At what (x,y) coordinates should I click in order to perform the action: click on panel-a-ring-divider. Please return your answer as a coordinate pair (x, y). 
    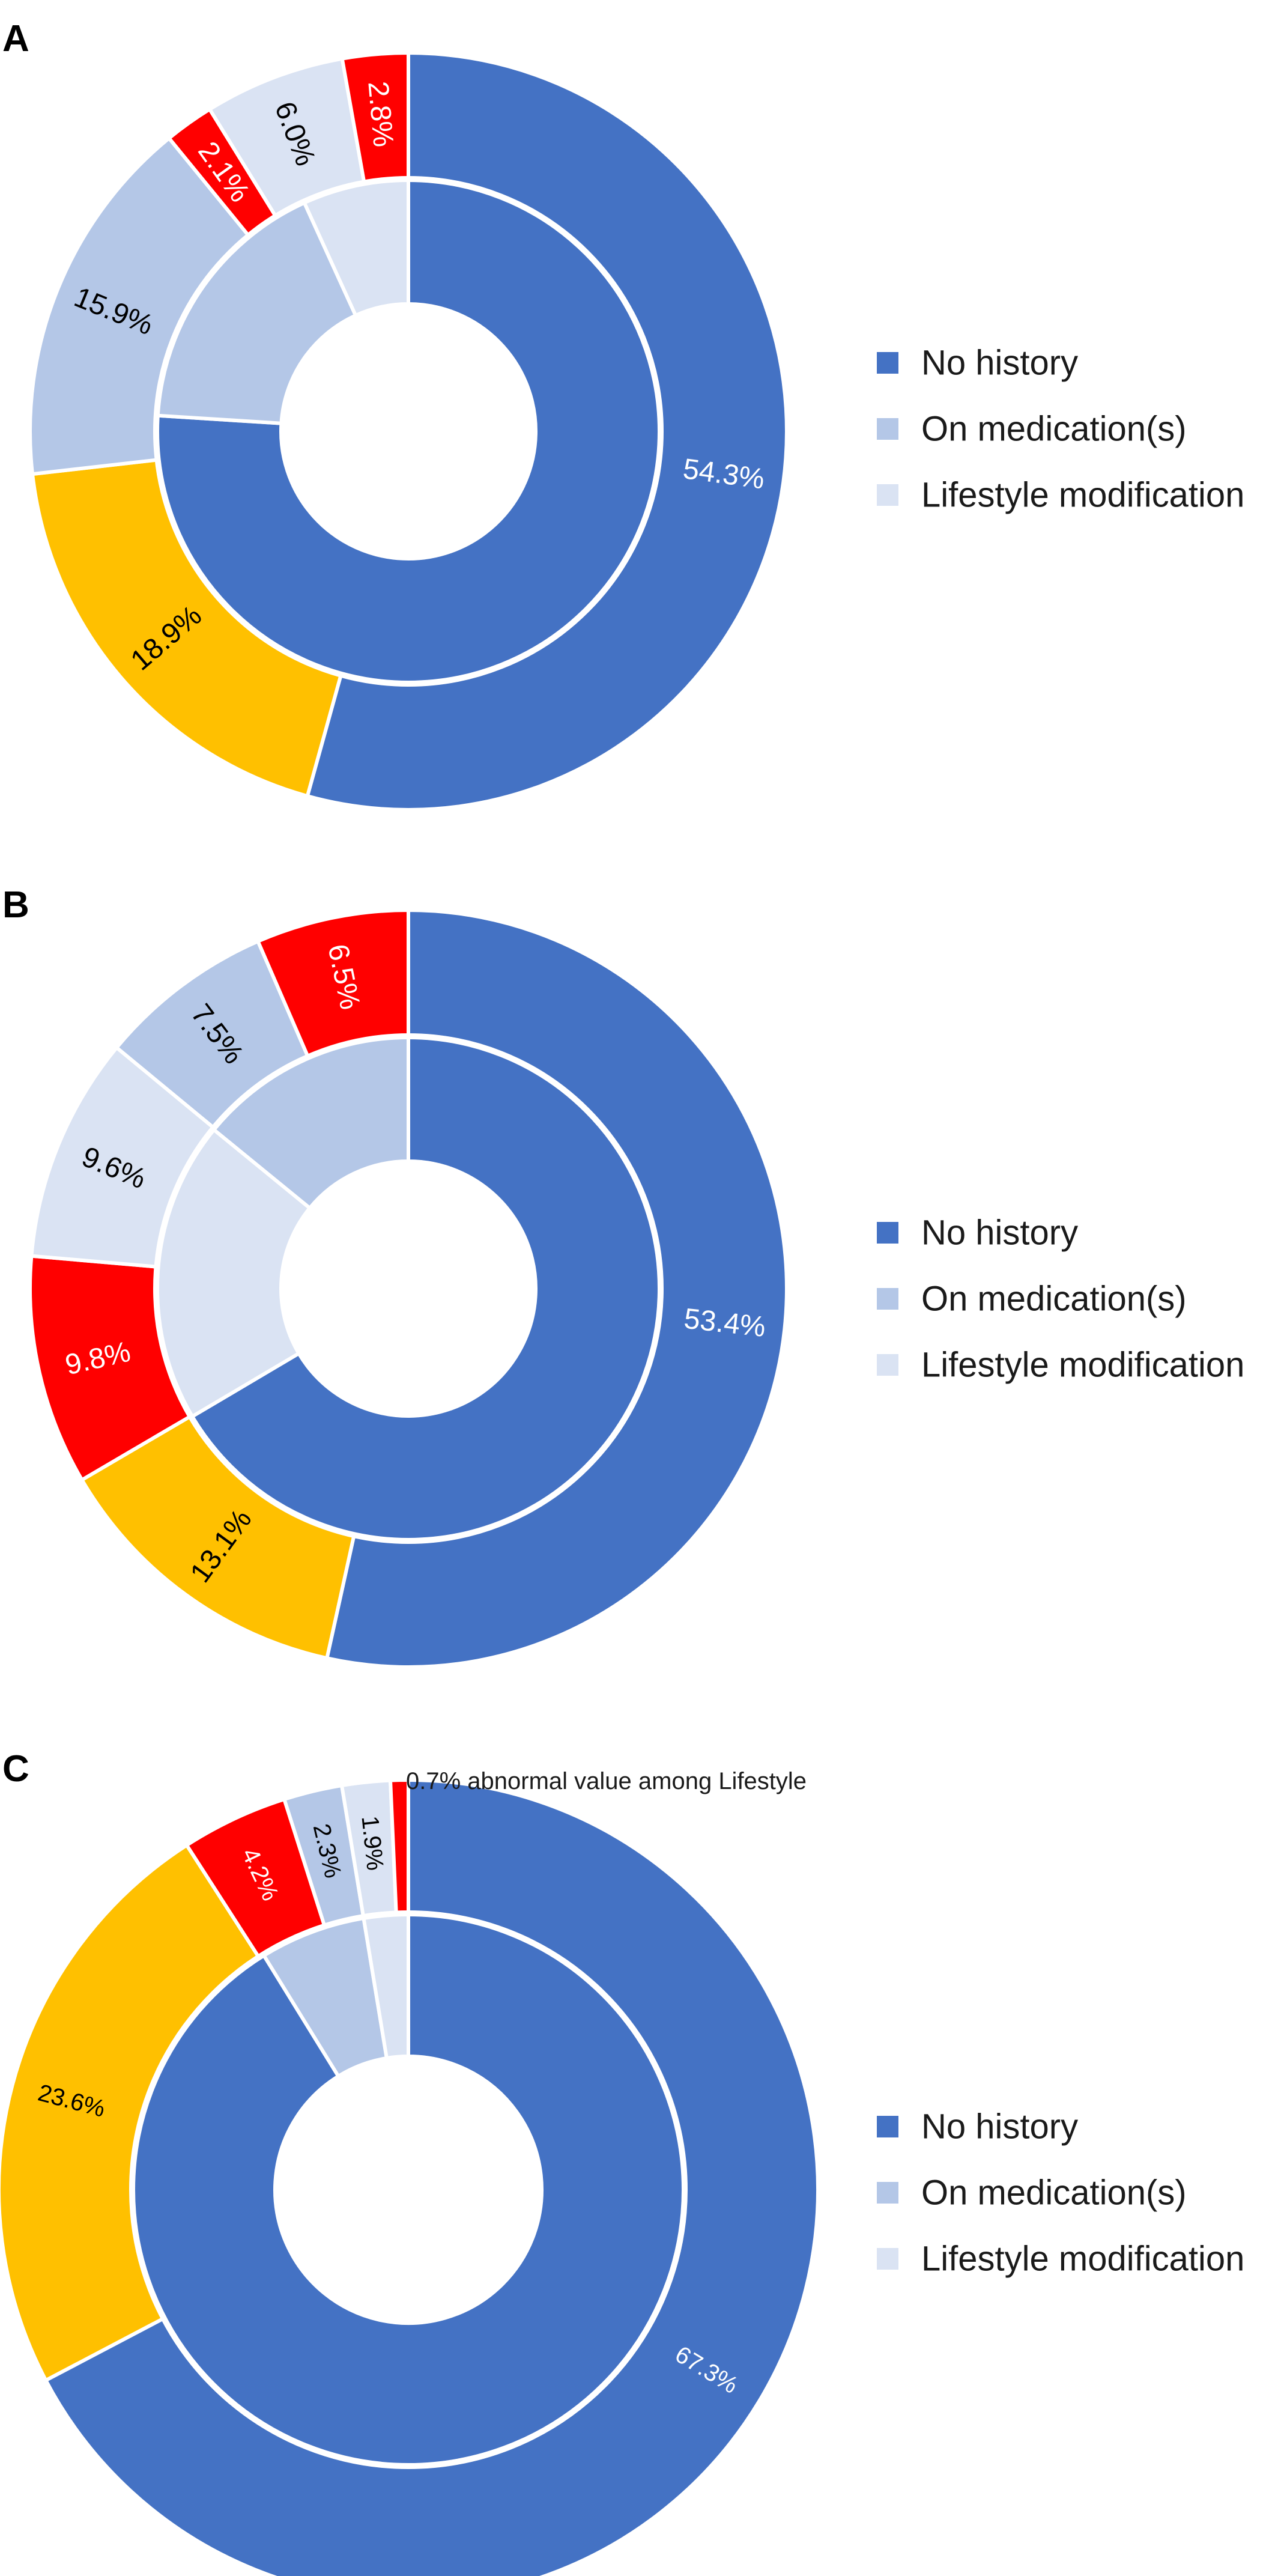
    Looking at the image, I should click on (408, 431).